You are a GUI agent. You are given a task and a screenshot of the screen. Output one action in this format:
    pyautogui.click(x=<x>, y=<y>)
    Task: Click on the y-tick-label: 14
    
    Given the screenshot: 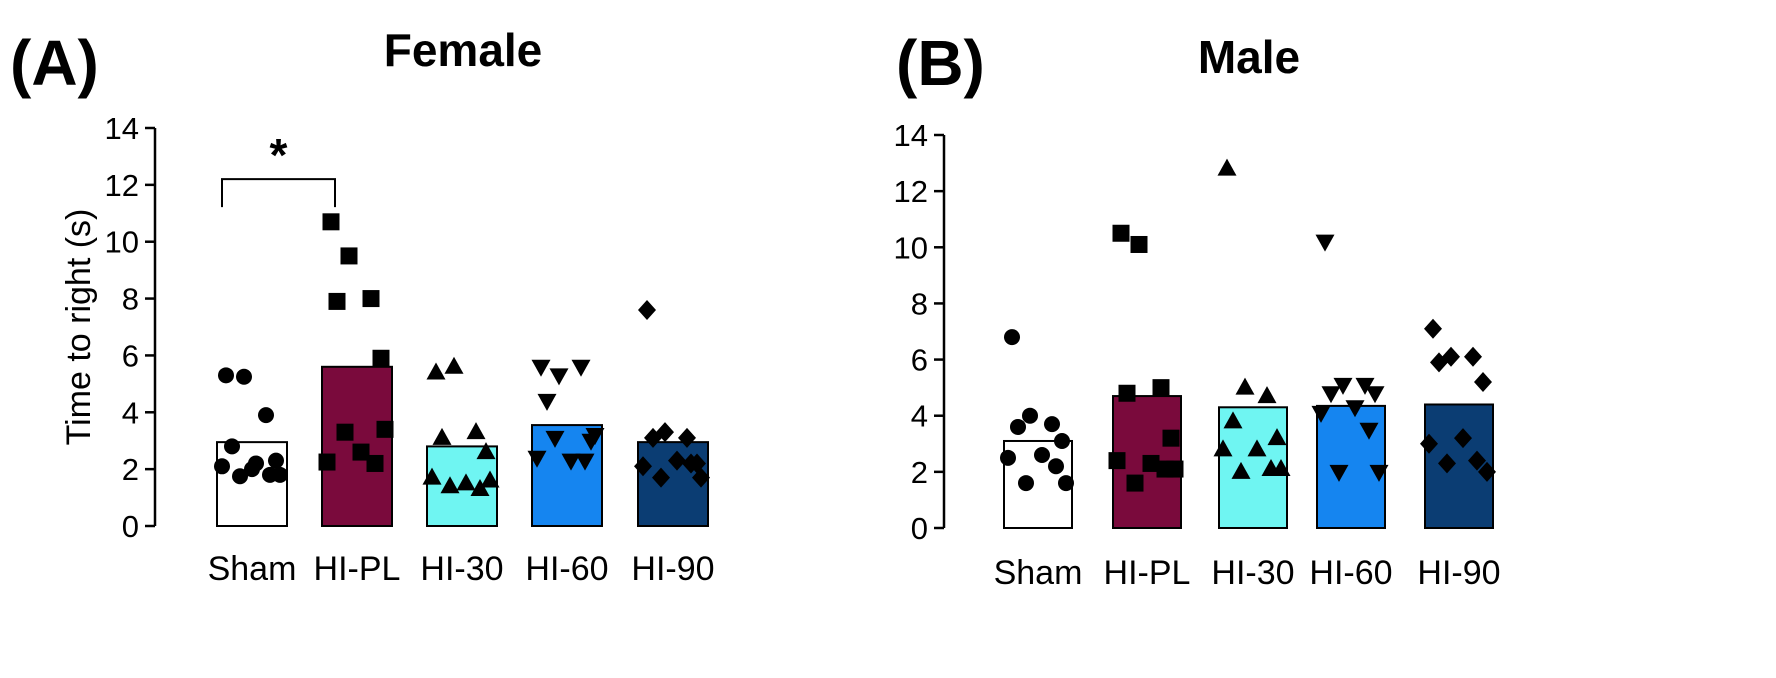 What is the action you would take?
    pyautogui.click(x=911, y=135)
    